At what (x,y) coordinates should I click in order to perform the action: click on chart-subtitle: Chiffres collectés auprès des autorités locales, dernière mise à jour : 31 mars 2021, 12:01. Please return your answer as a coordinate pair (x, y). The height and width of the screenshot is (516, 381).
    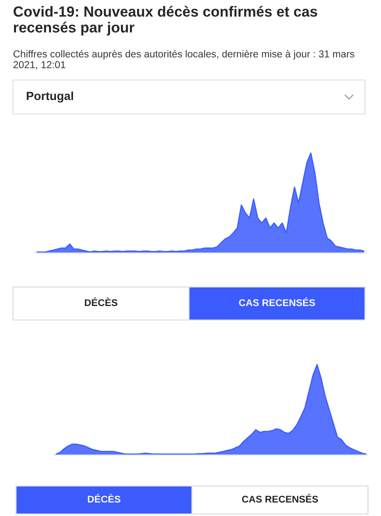
    Looking at the image, I should click on (184, 60).